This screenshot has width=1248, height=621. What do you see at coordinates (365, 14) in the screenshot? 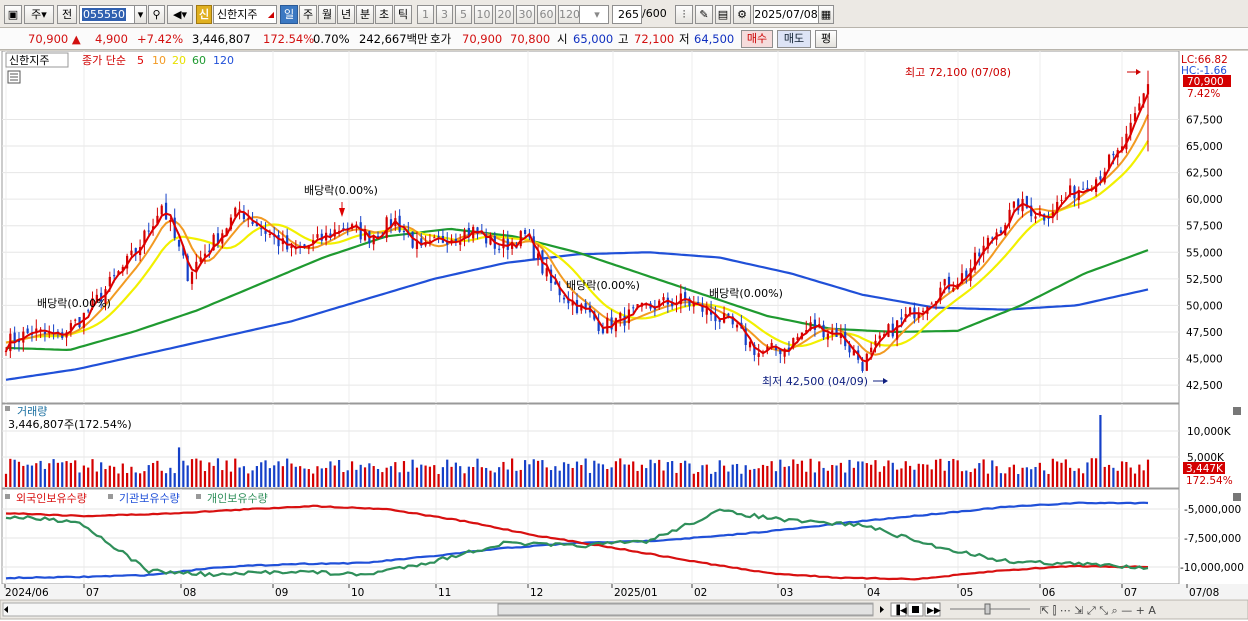
I see `period-4-button: 분` at bounding box center [365, 14].